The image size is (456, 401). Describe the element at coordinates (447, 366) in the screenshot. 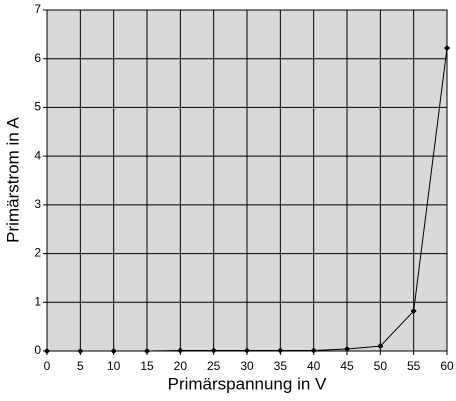

I see `x-tick-label: 60` at that location.